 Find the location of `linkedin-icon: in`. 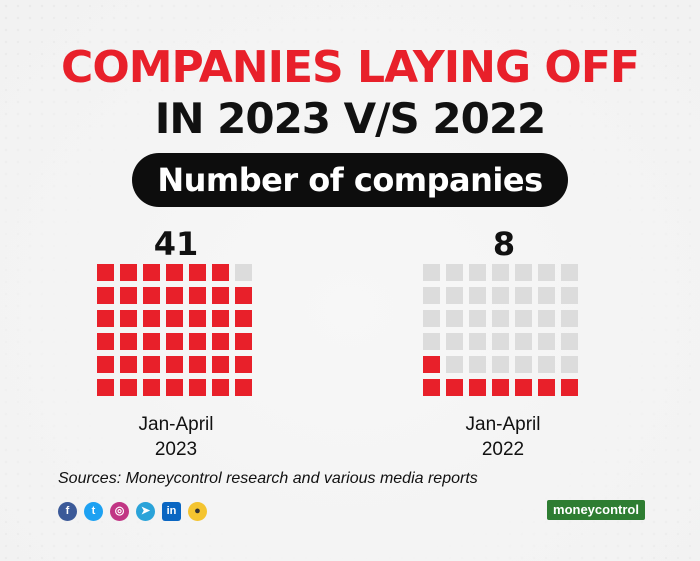

linkedin-icon: in is located at coordinates (171, 511).